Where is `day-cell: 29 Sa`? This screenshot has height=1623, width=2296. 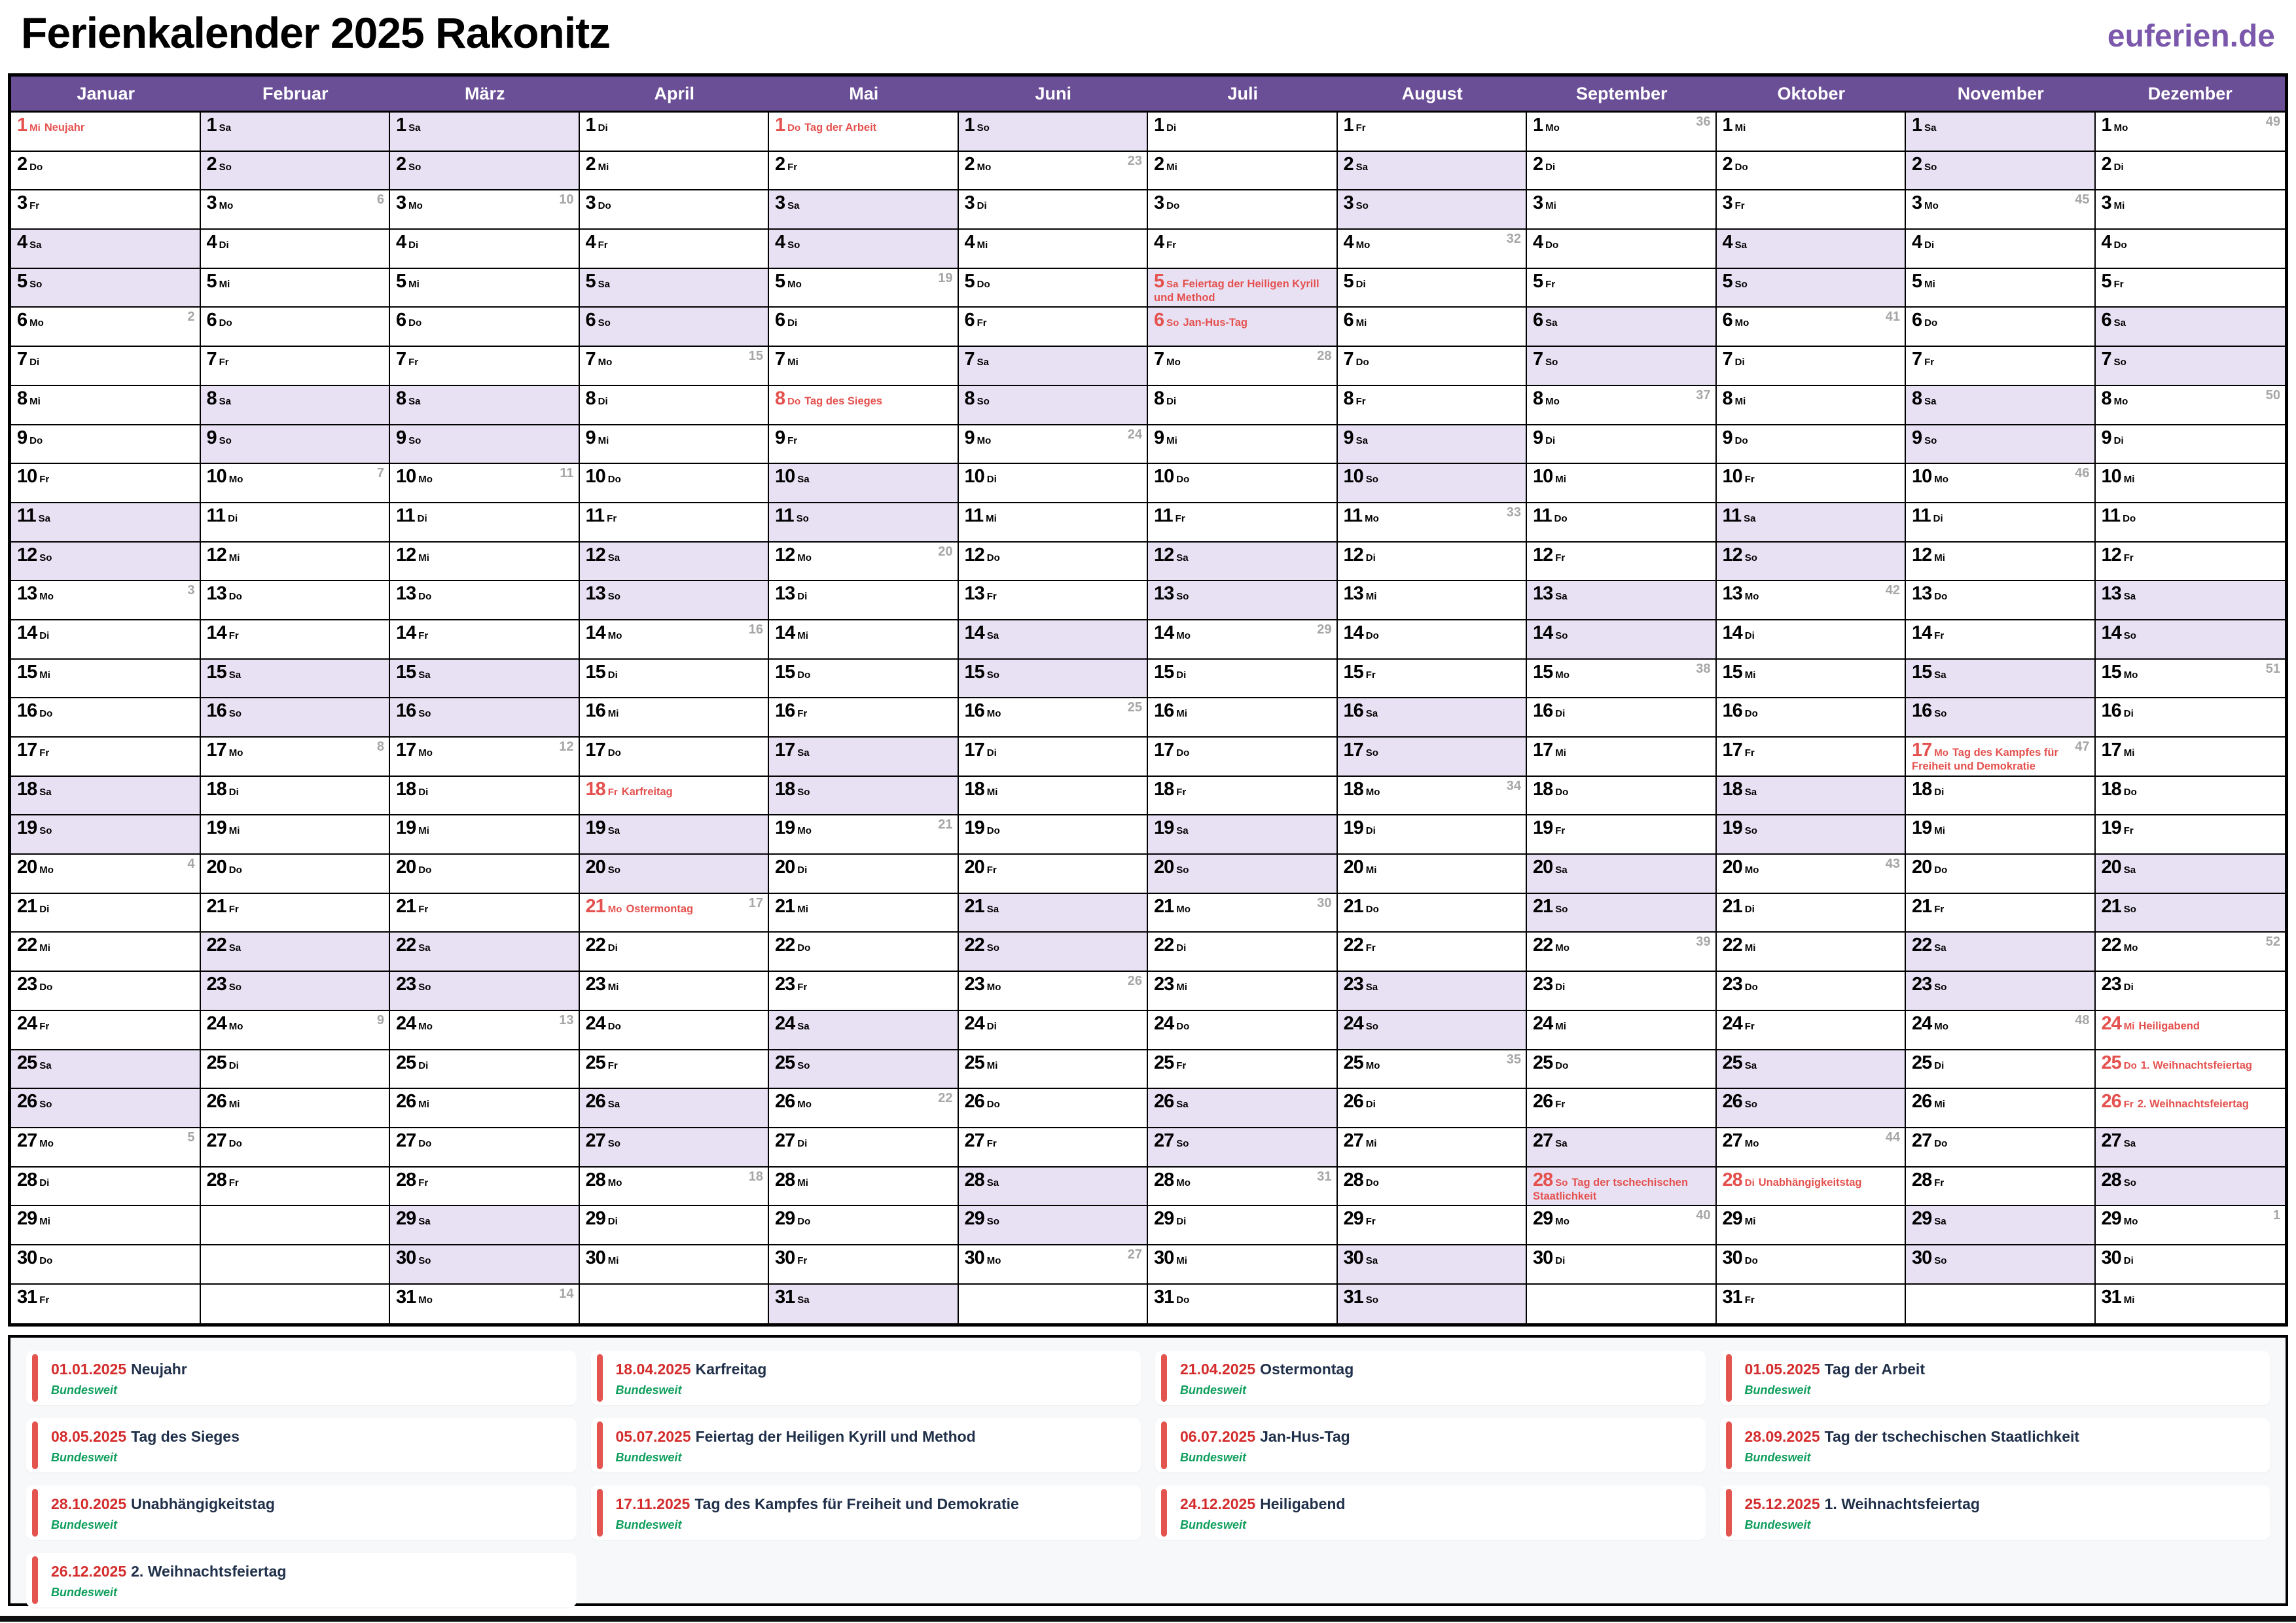 day-cell: 29 Sa is located at coordinates (2000, 1225).